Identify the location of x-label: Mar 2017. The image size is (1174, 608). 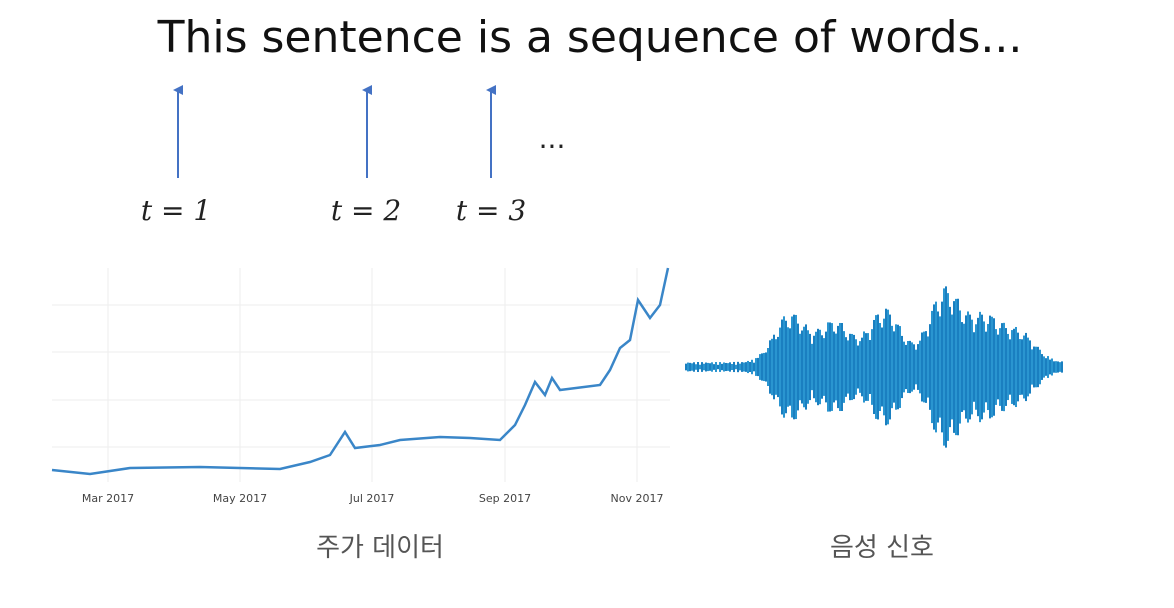
(108, 498).